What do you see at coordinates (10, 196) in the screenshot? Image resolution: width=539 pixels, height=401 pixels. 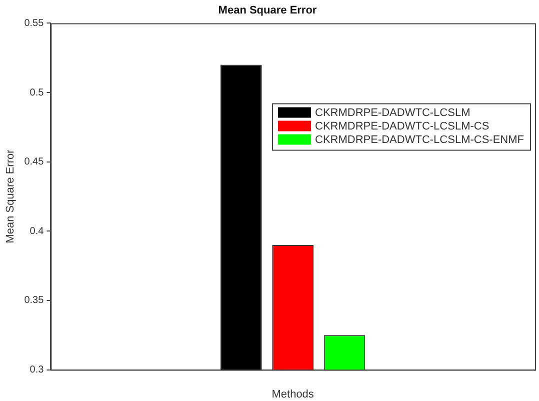 I see `y-axis-title: Mean Square Error` at bounding box center [10, 196].